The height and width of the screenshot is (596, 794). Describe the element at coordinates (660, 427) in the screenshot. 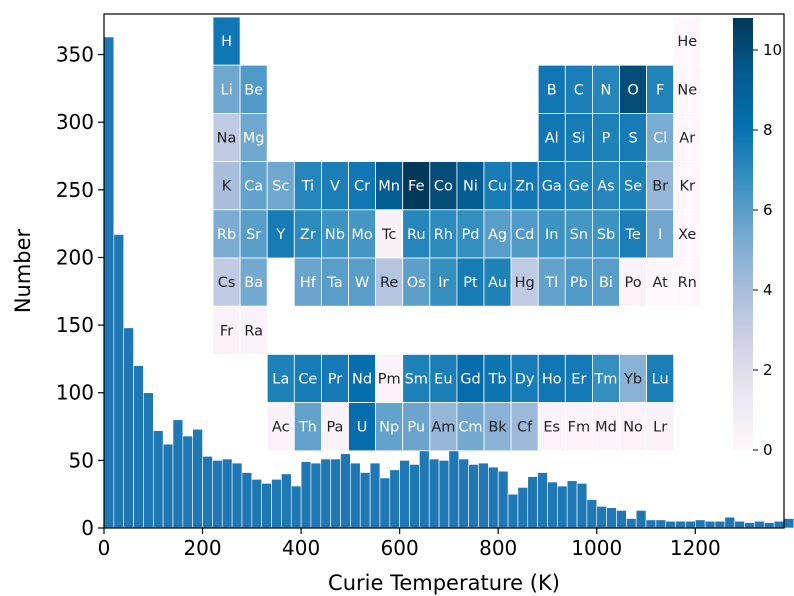

I see `element-cell-lr` at that location.